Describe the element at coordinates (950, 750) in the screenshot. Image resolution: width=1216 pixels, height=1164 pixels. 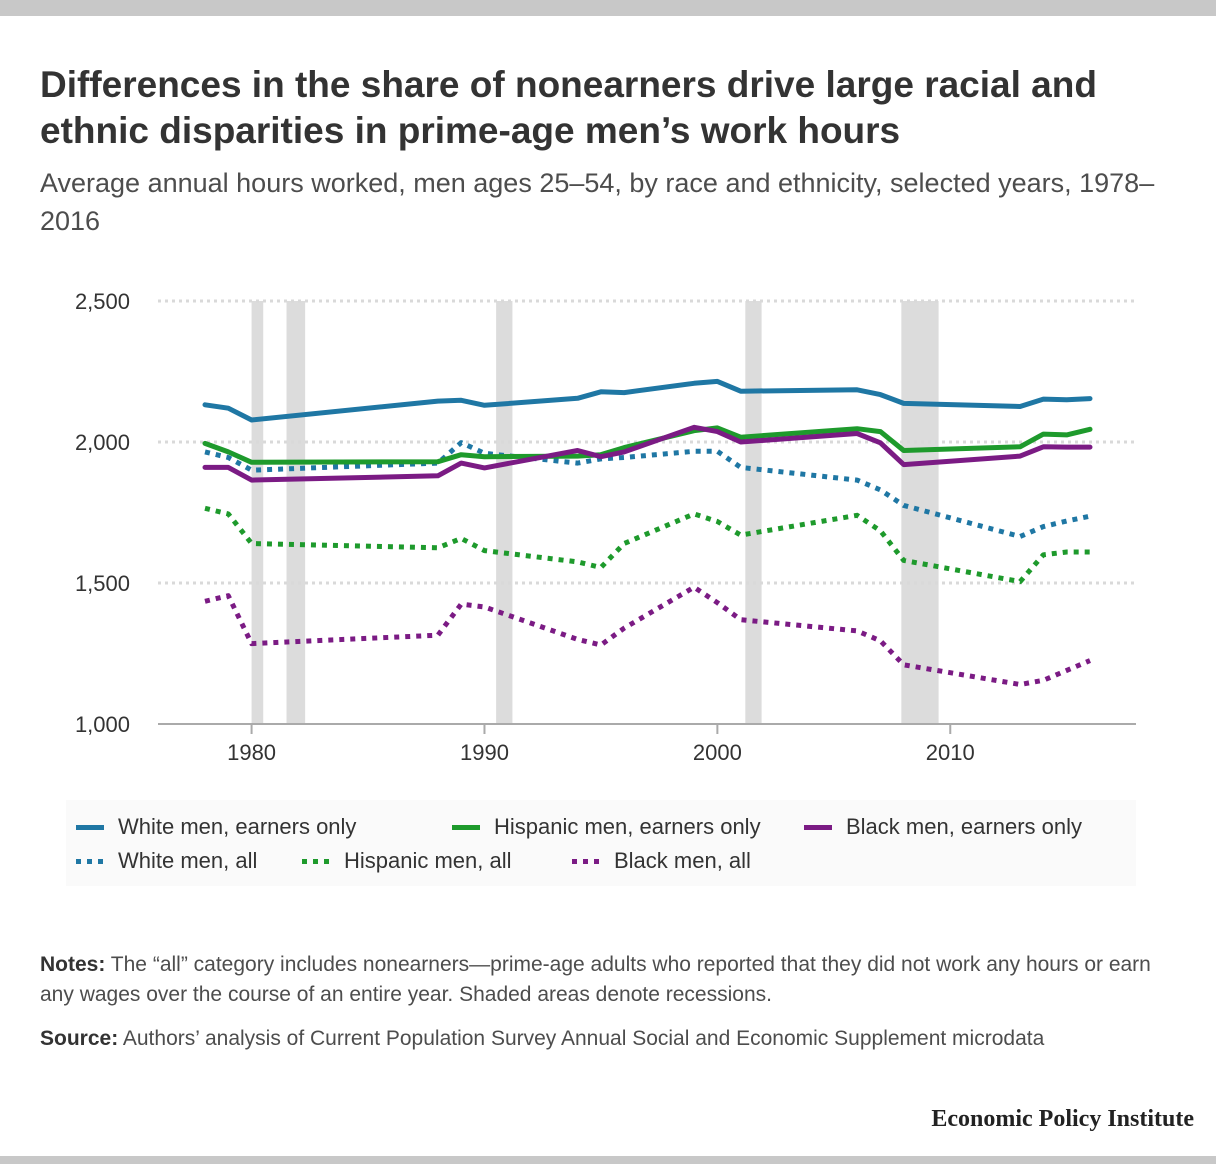
I see `x-tick-label: 2010` at that location.